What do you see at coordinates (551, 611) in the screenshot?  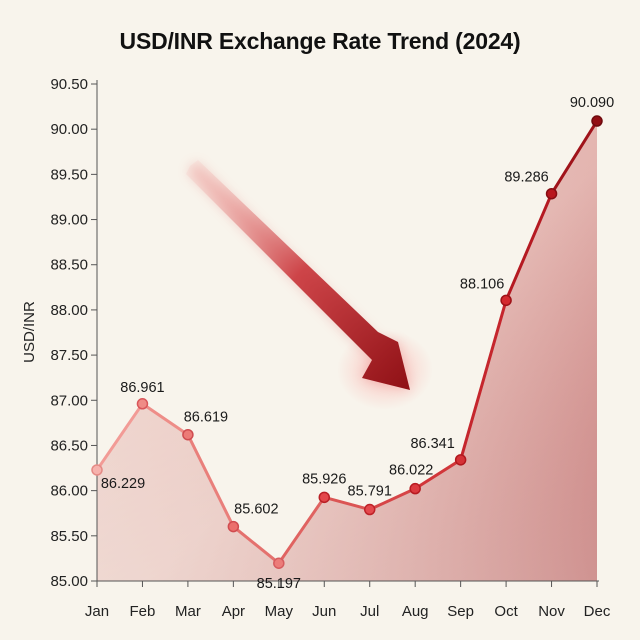 I see `x-tick-label: Nov` at bounding box center [551, 611].